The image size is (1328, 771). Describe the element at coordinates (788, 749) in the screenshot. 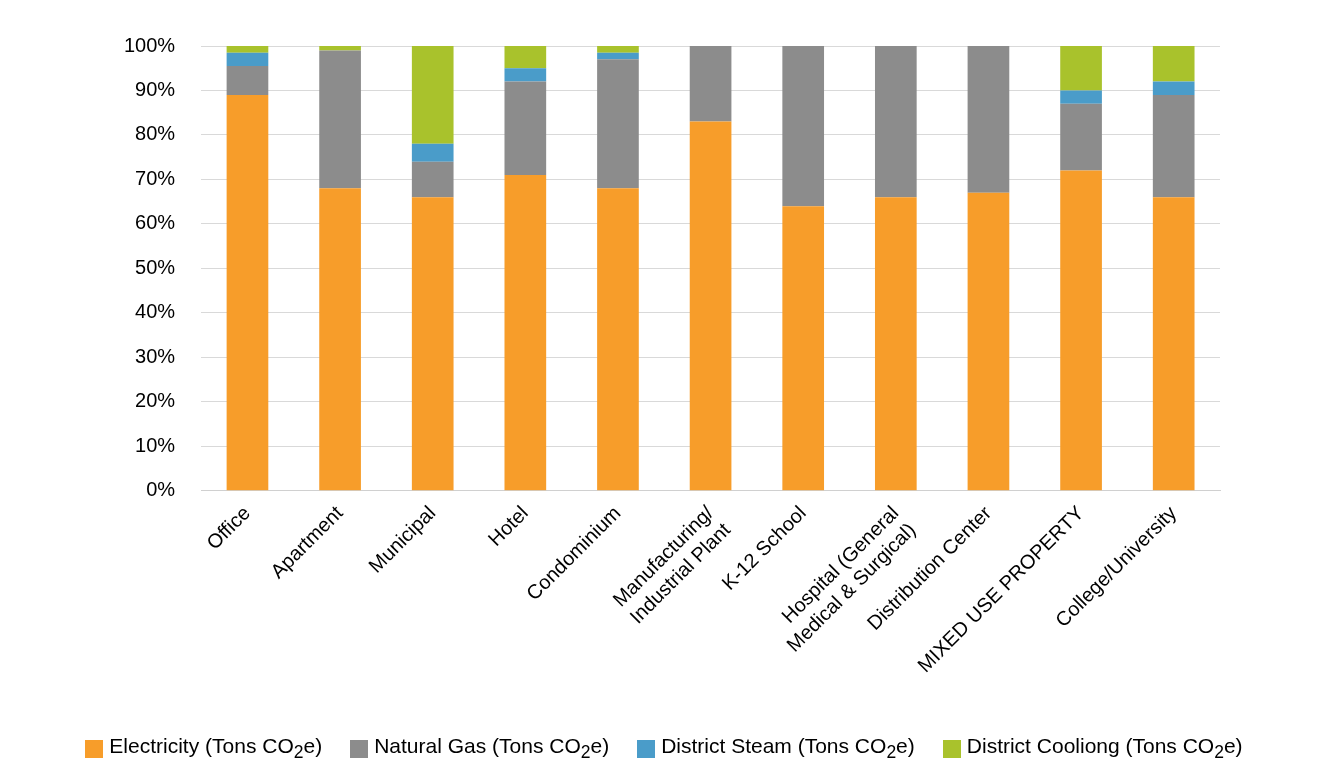

I see `legend-label: District Steam (Tons CO$_{2}$e)` at that location.